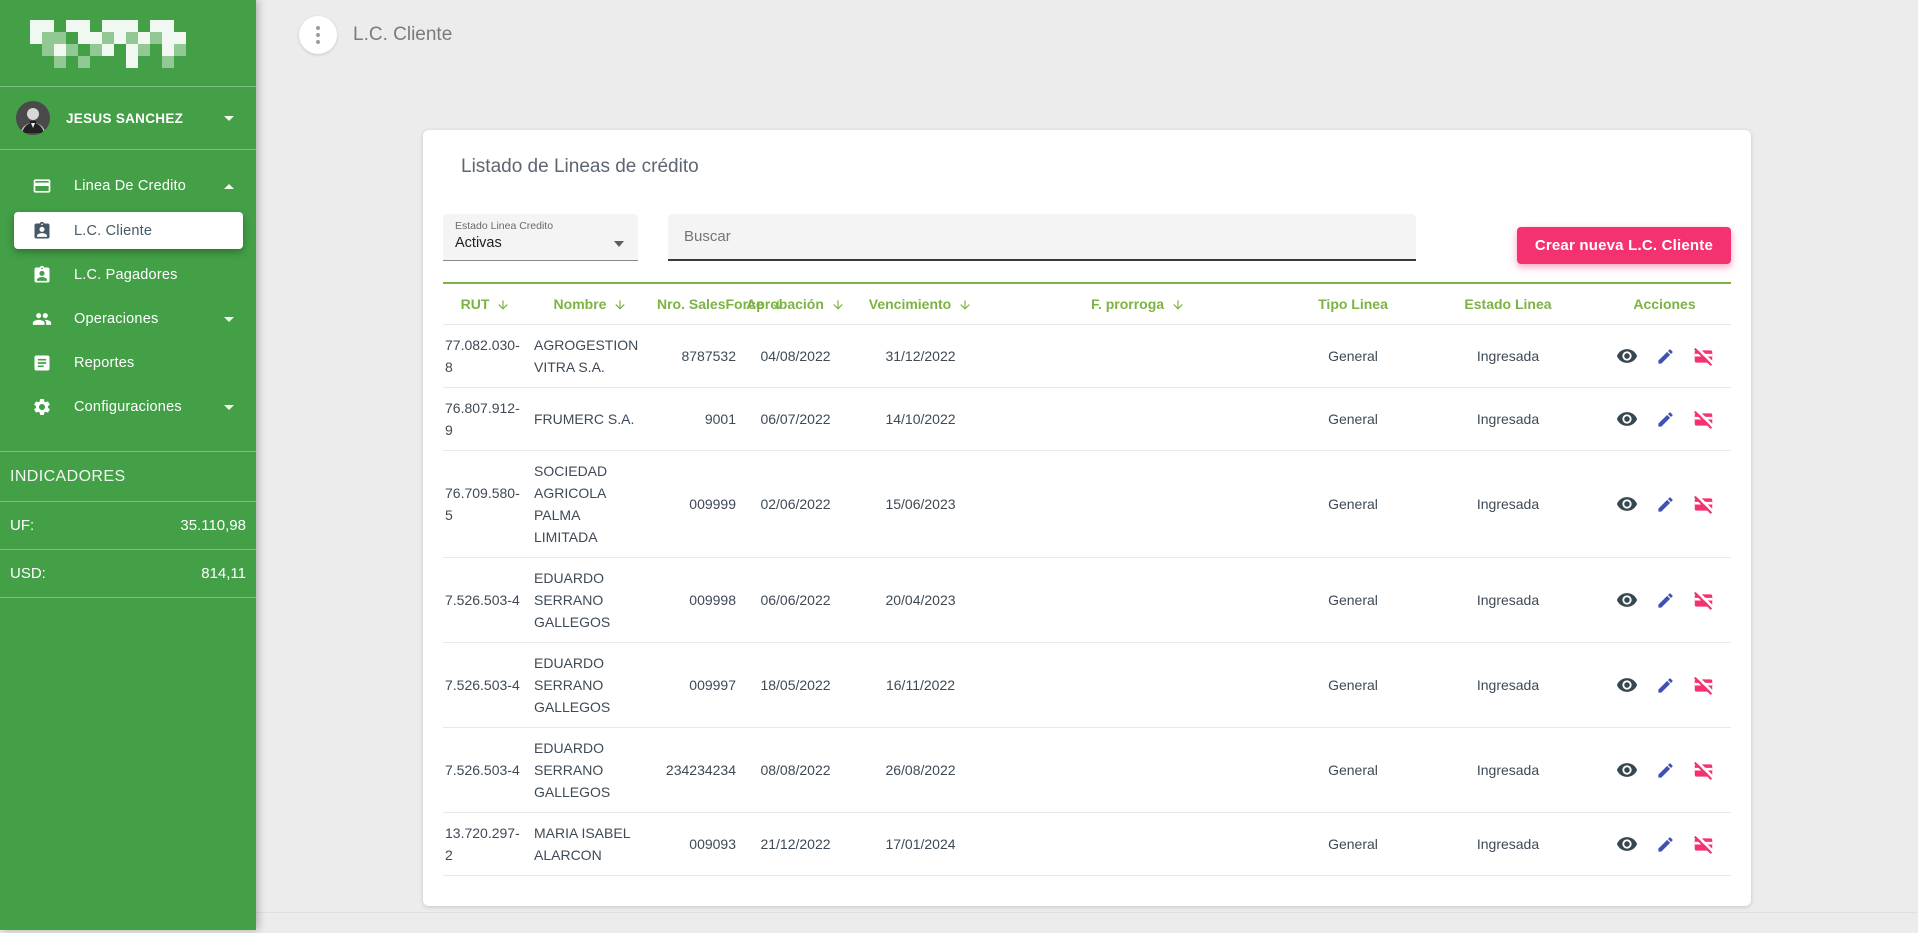  Describe the element at coordinates (485, 844) in the screenshot. I see `cell-rut: 13.720.297-2` at that location.